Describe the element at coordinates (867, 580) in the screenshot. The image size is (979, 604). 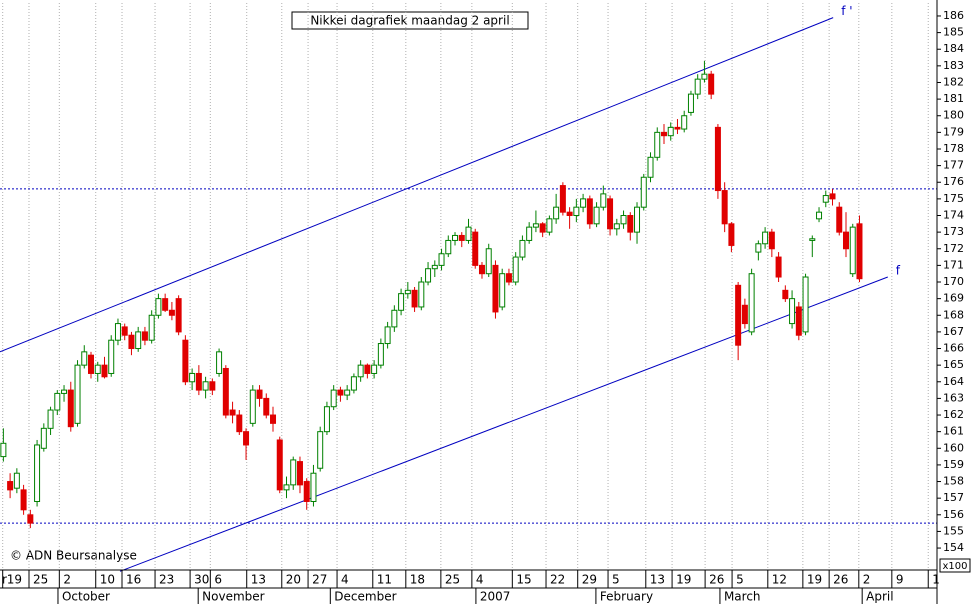
I see `x-tick-label: 2` at that location.